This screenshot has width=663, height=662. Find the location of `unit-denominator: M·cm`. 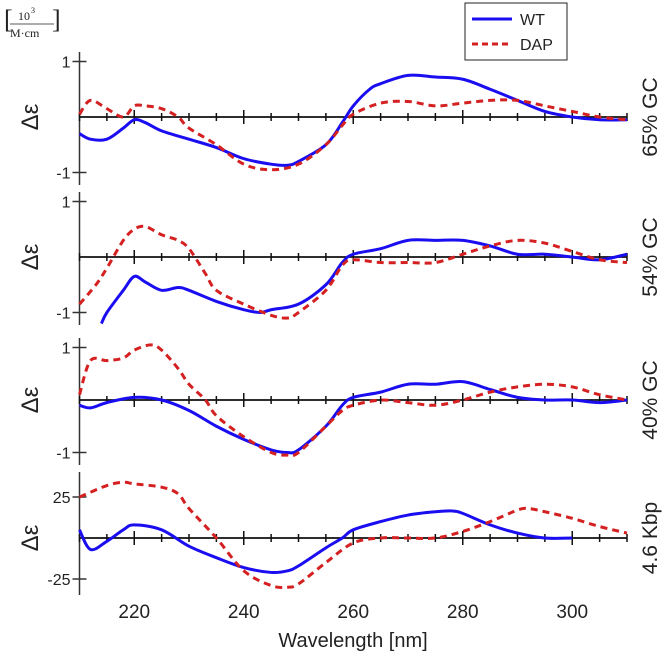

unit-denominator: M·cm is located at coordinates (25, 33).